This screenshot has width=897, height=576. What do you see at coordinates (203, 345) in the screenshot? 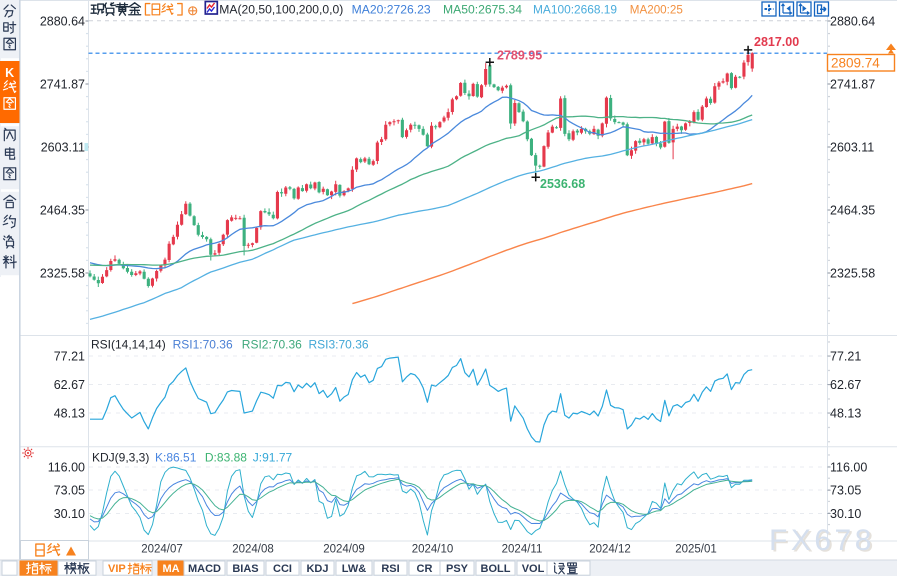
I see `svg-text: RSI1:70.36` at bounding box center [203, 345].